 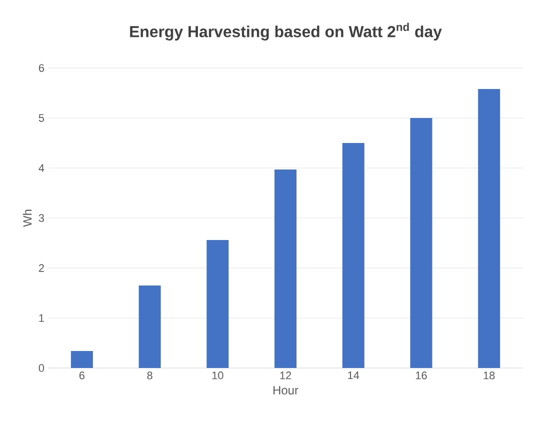 I want to click on y-axis-title: Wh, so click(x=27, y=218).